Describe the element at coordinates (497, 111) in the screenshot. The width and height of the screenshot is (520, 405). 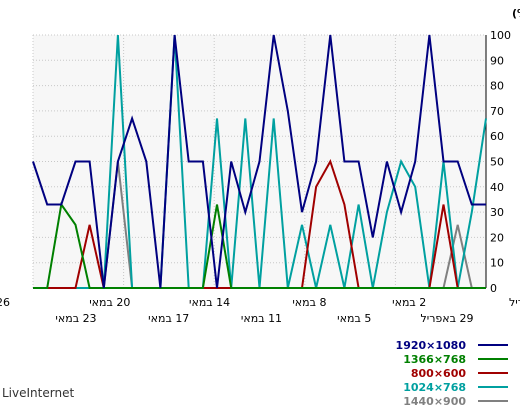
I see `y-tick-label: 70` at that location.